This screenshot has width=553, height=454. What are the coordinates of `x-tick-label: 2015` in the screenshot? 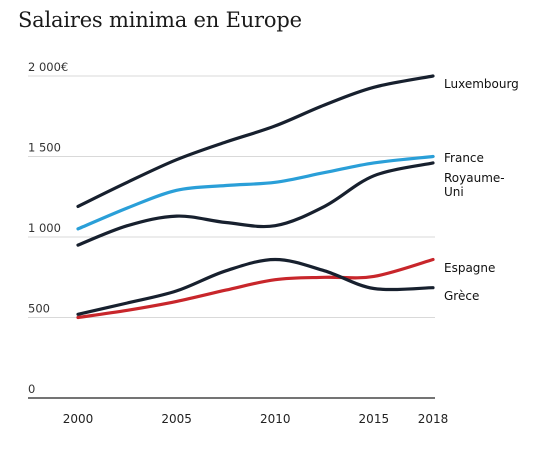 It's located at (374, 419).